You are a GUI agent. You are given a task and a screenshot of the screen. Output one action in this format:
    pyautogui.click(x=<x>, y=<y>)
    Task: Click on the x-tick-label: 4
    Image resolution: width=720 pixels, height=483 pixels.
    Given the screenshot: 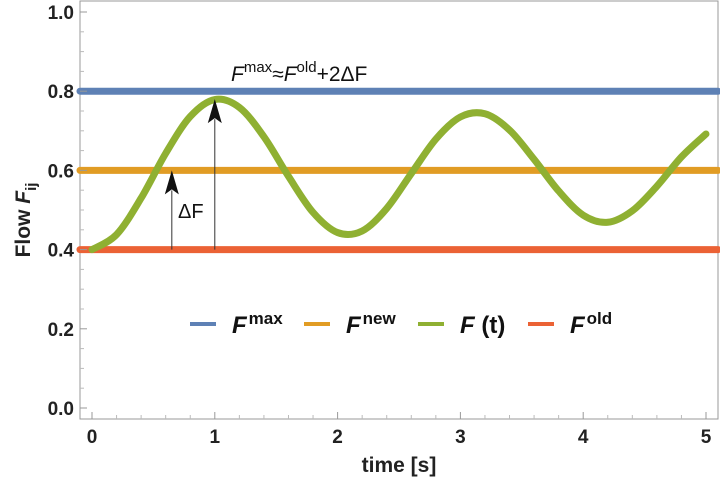 What is the action you would take?
    pyautogui.click(x=583, y=437)
    